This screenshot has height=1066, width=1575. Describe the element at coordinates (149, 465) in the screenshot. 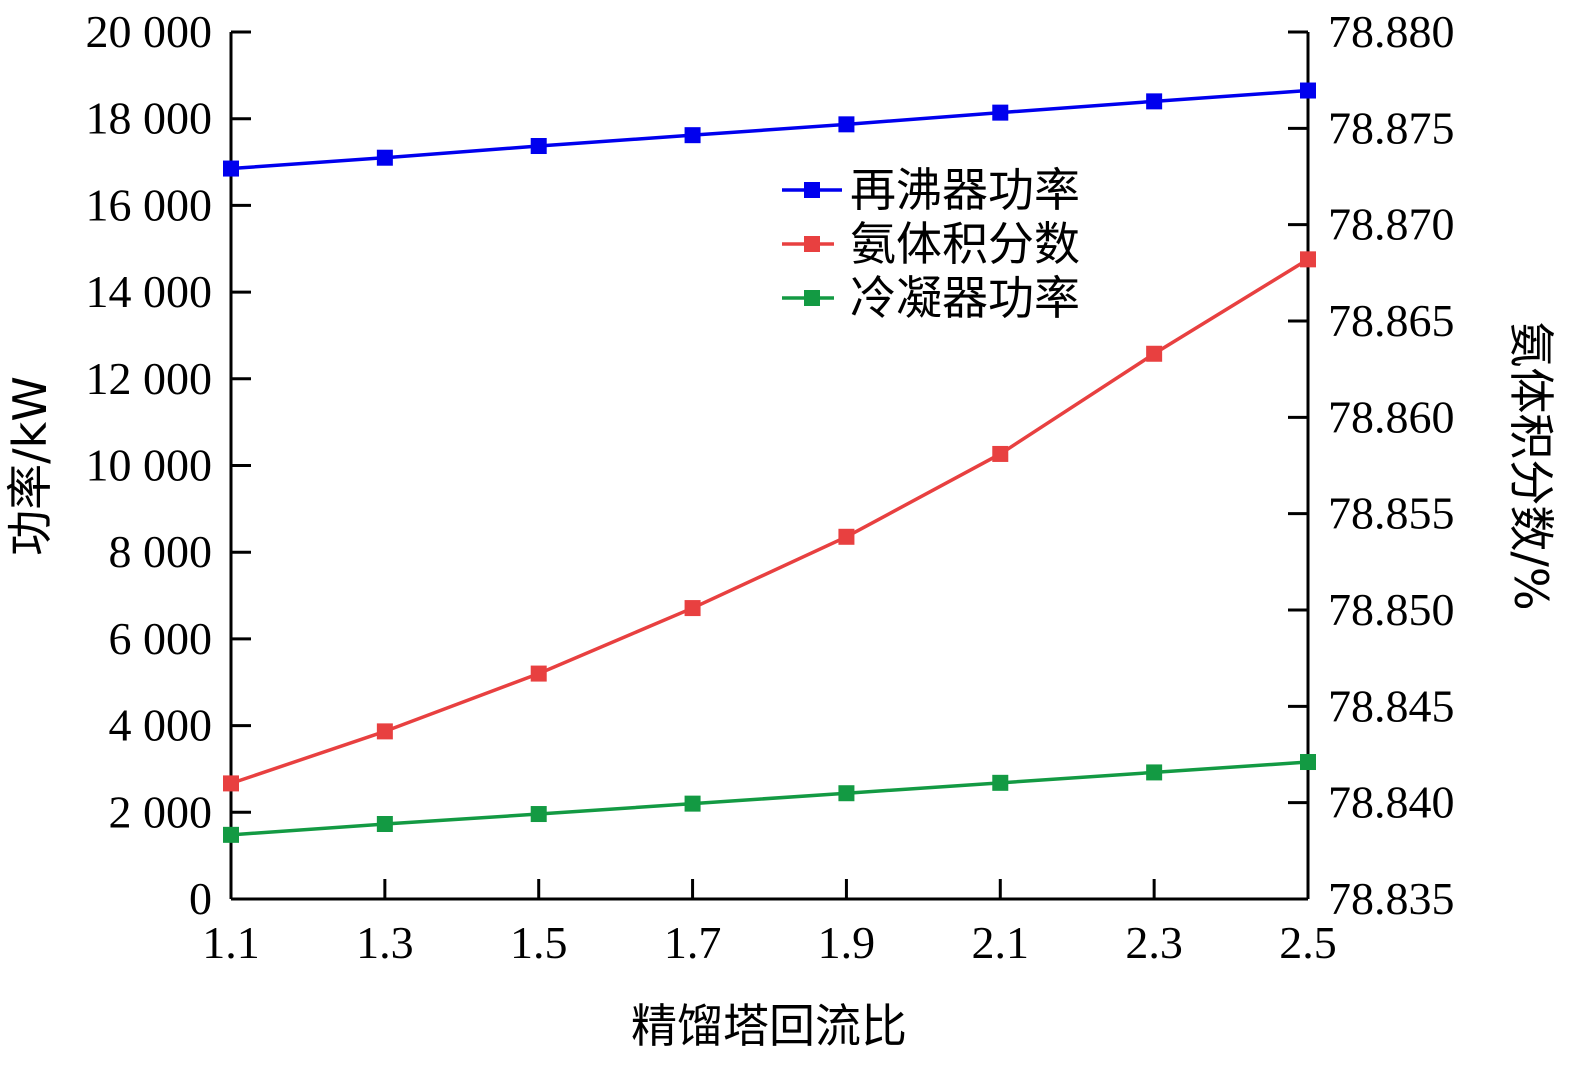

I see `y-tick-label: 10 000` at that location.